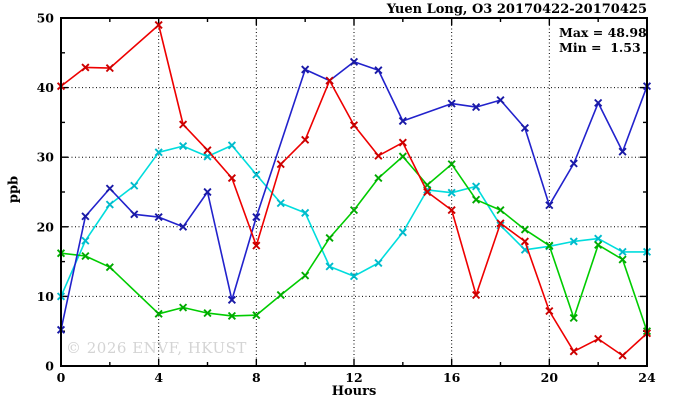 The width and height of the screenshot is (674, 409). What do you see at coordinates (46, 226) in the screenshot?
I see `y-tick-label: 20` at bounding box center [46, 226].